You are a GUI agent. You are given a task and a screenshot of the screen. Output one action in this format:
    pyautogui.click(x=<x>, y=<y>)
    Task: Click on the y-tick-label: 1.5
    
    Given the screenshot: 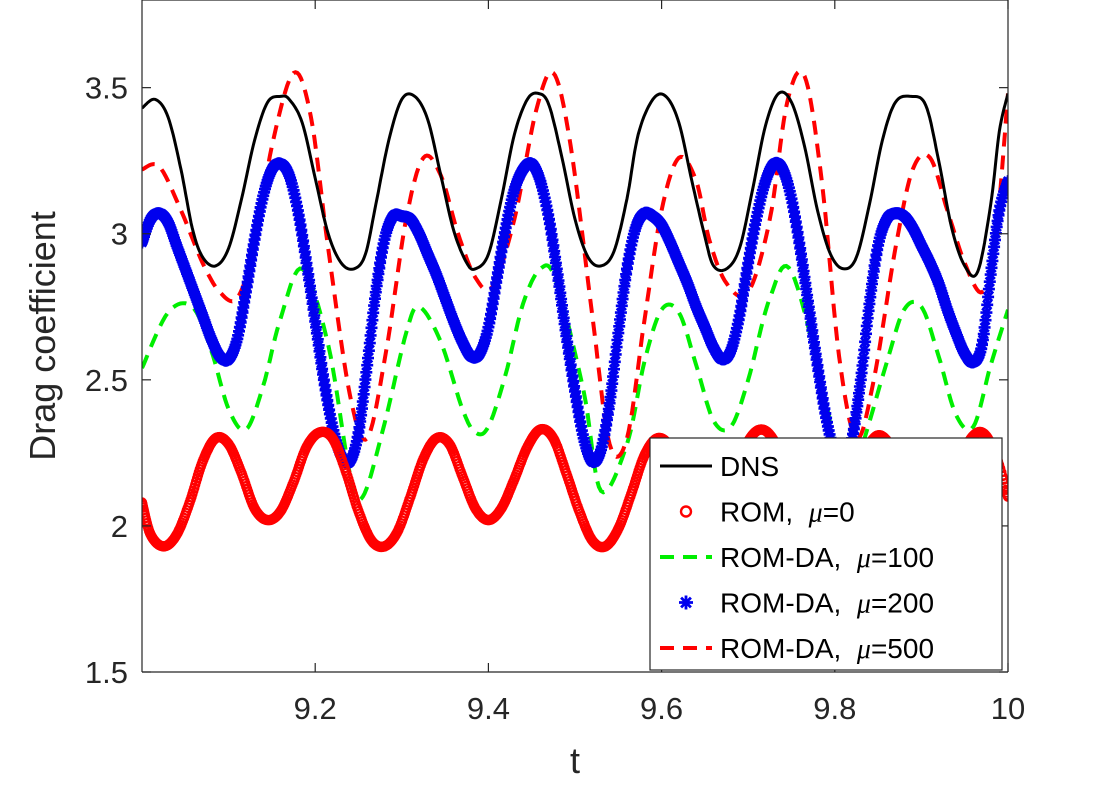 What is the action you would take?
    pyautogui.click(x=106, y=672)
    